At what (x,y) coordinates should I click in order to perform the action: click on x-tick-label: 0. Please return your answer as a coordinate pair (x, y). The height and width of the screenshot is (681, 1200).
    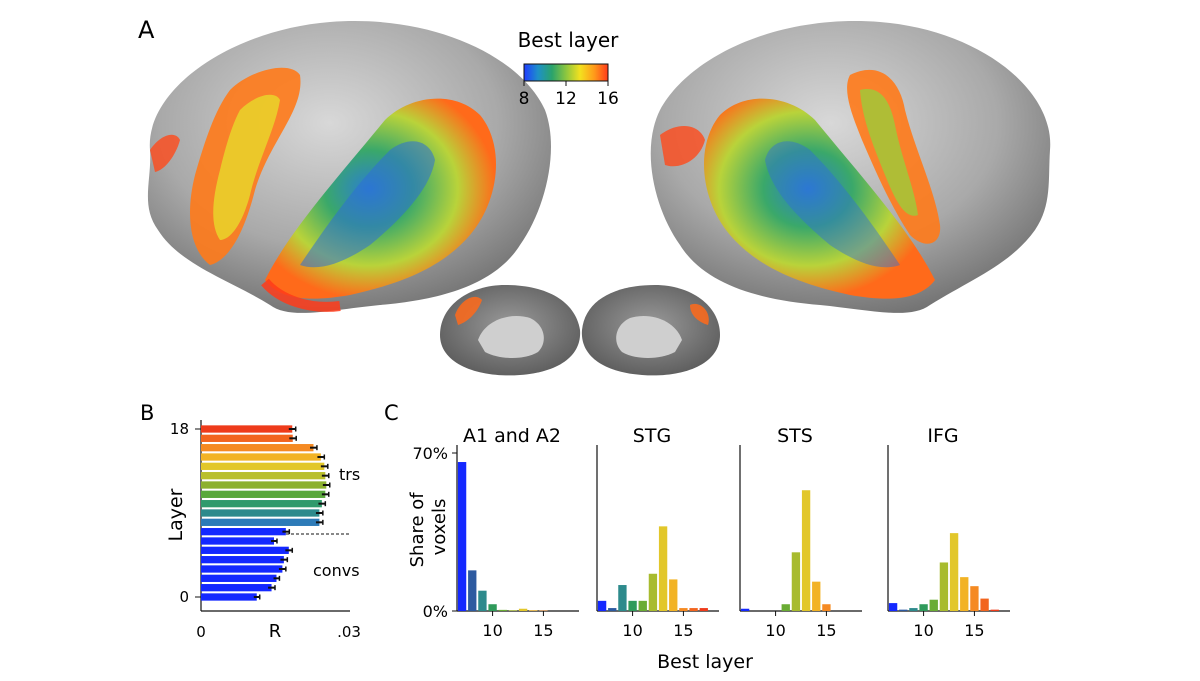
    Looking at the image, I should click on (201, 632).